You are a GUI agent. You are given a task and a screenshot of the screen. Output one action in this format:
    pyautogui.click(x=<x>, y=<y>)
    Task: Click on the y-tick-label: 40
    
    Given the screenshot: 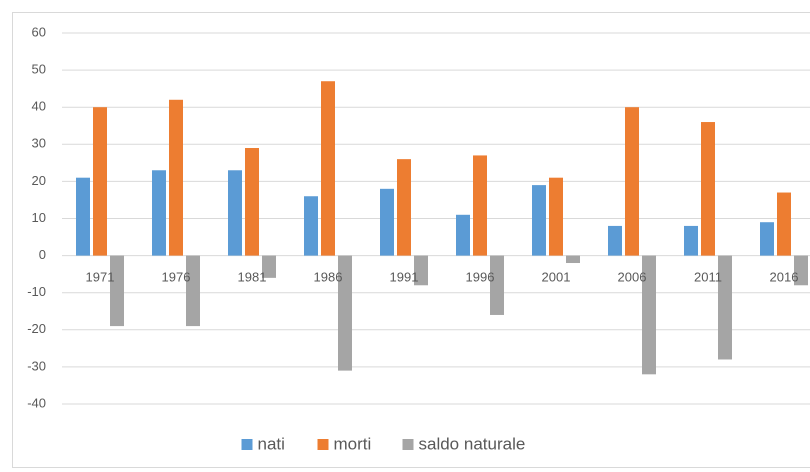 What is the action you would take?
    pyautogui.click(x=39, y=106)
    